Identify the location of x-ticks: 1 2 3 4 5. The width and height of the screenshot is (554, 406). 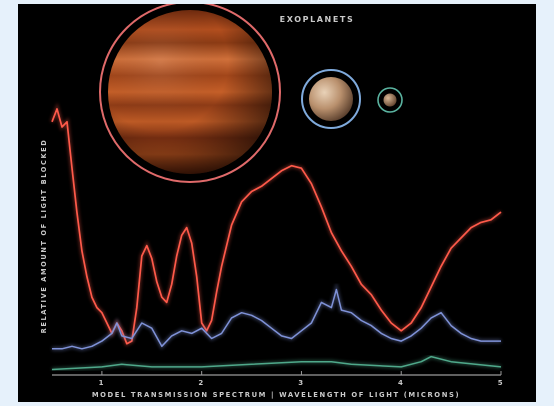
(302, 379).